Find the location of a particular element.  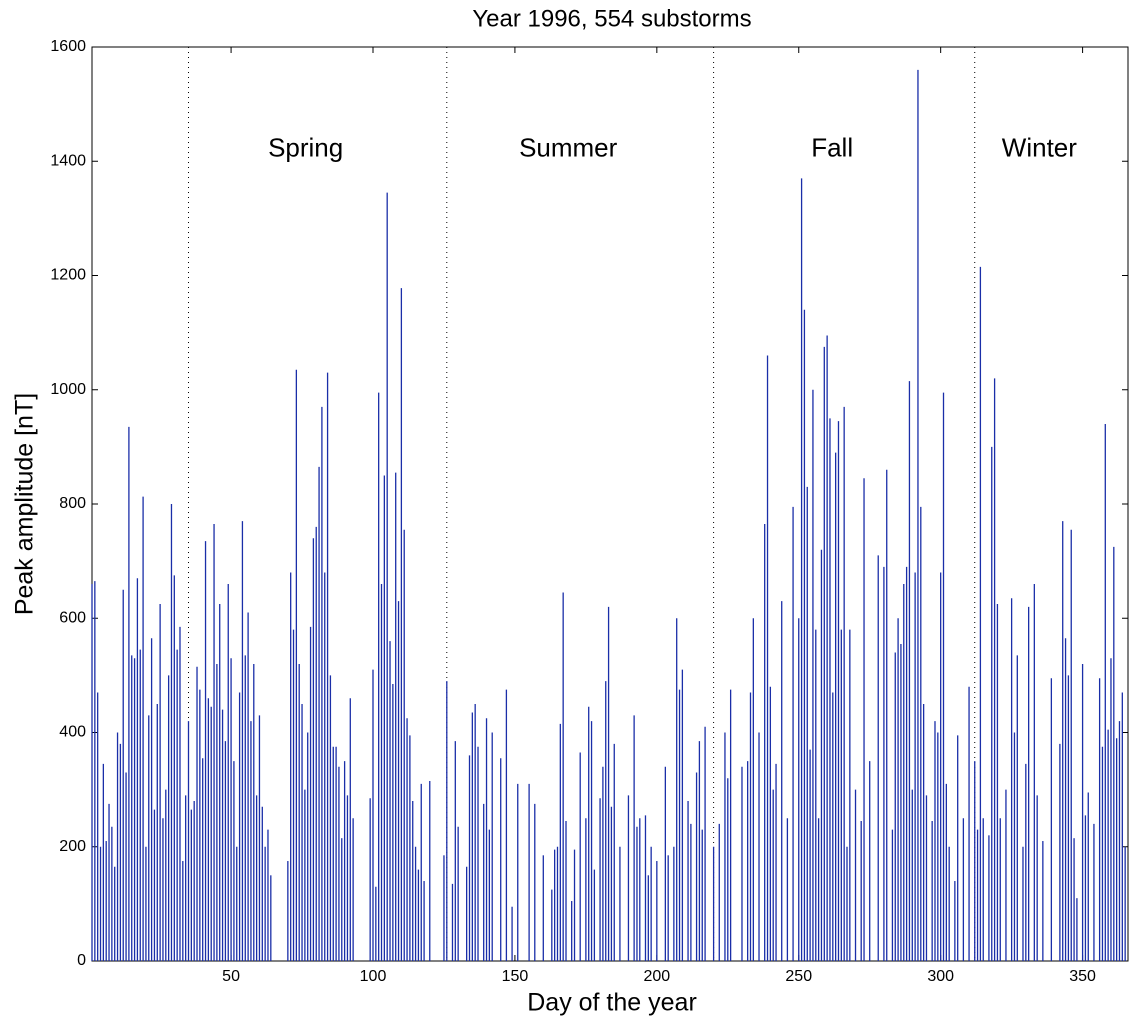

x-tick-label: 250 is located at coordinates (798, 976).